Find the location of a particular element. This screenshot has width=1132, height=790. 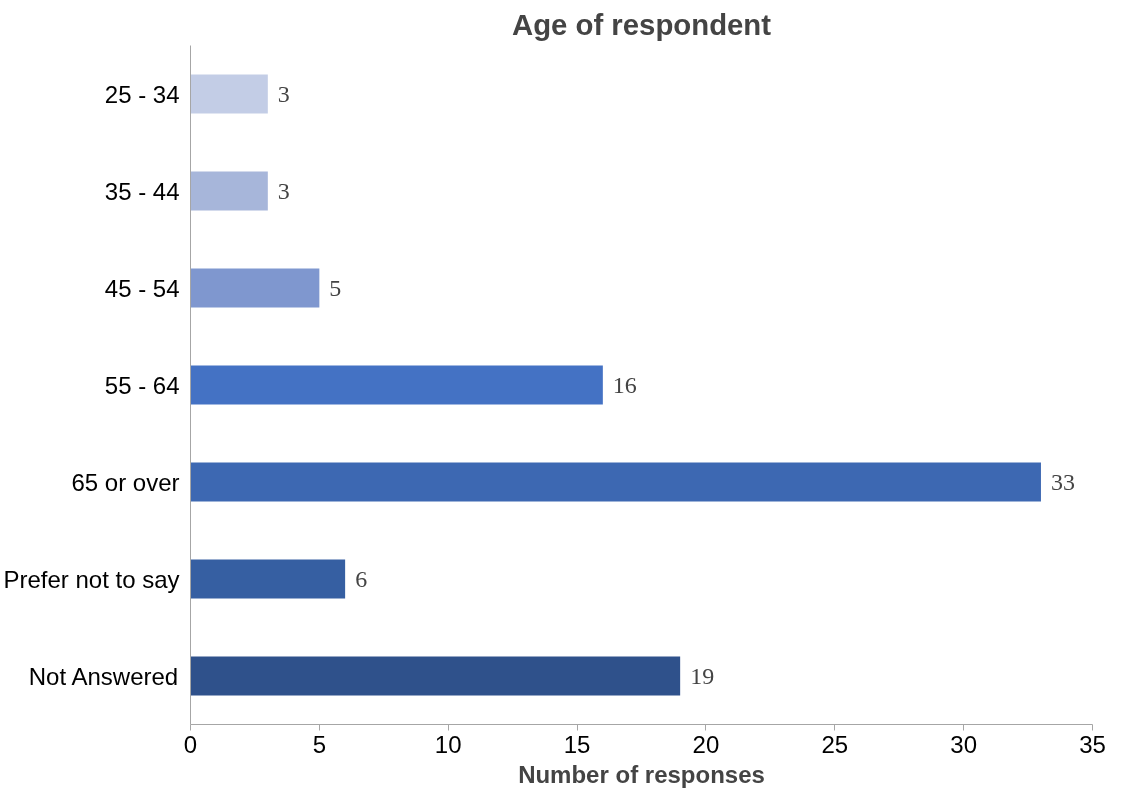

data-label: 16 is located at coordinates (624, 384).